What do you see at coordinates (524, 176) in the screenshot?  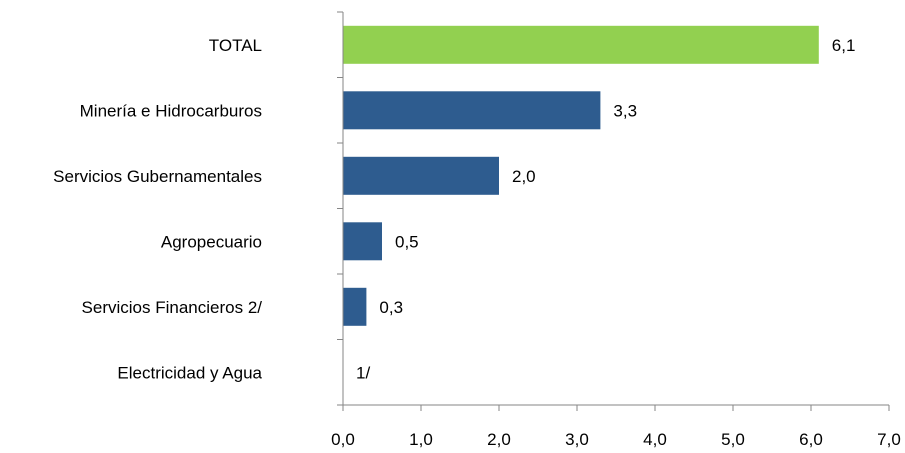 I see `value-label: 2,0` at bounding box center [524, 176].